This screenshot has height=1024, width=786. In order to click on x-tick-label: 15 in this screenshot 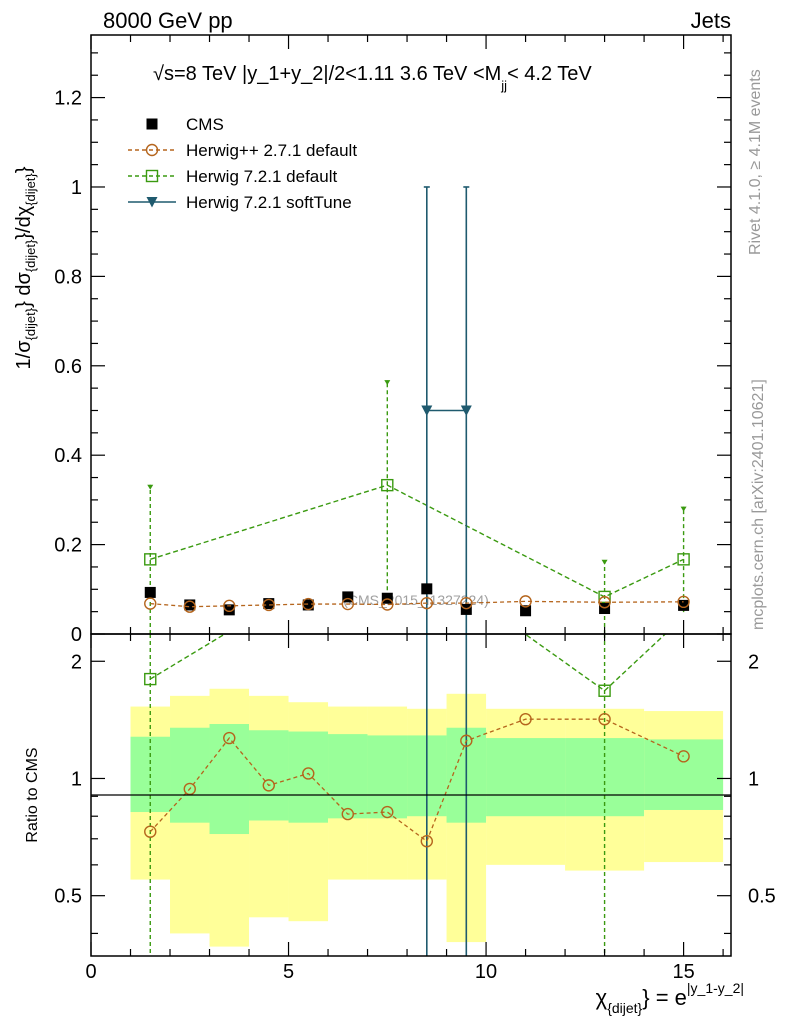, I will do `click(683, 972)`.